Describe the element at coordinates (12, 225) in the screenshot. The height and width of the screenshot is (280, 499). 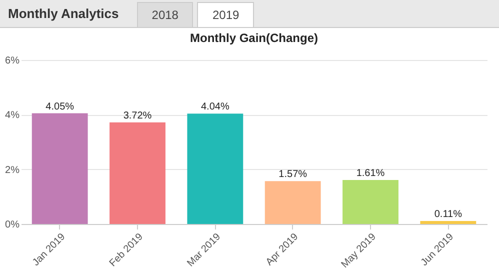
I see `y-tick-label: 0%` at that location.